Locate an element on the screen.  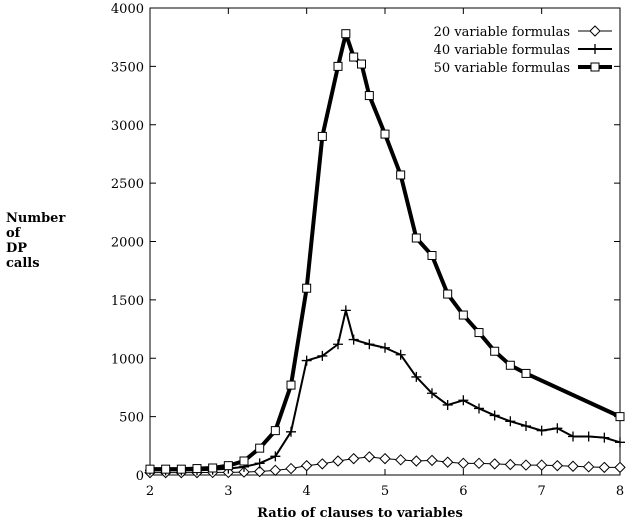
y-tick-label: 4000 is located at coordinates (127, 9).